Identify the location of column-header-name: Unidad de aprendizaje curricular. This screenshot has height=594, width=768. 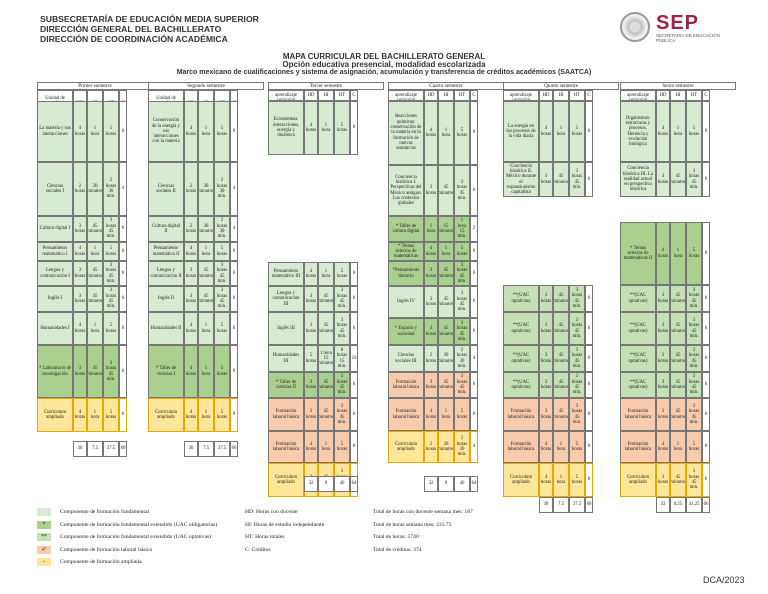
(521, 95).